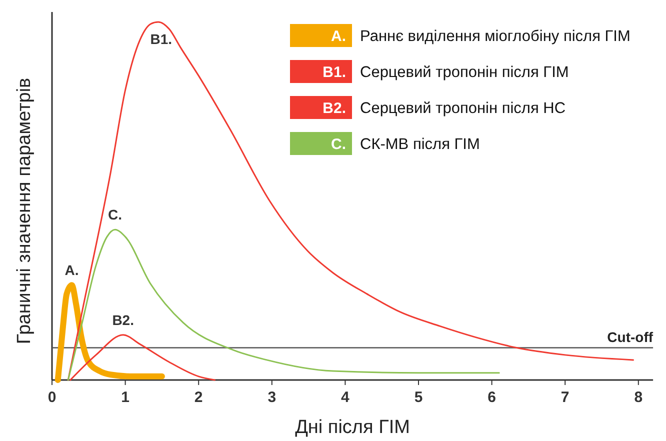 The image size is (666, 441). I want to click on x-tick-label: 6, so click(492, 397).